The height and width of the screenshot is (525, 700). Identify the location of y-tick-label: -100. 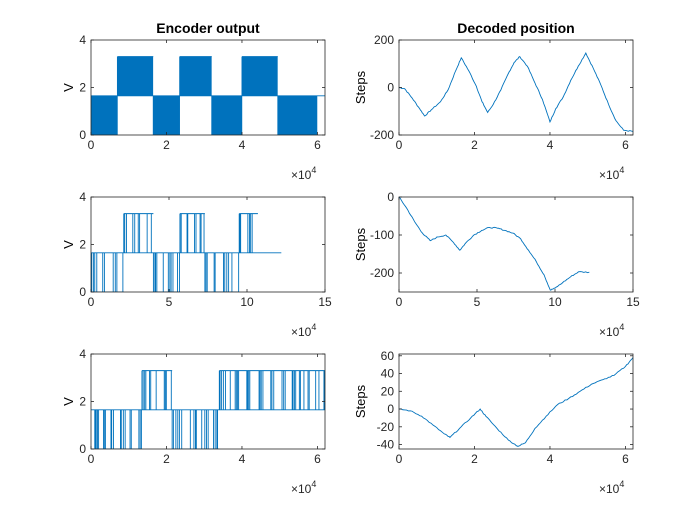
(382, 235).